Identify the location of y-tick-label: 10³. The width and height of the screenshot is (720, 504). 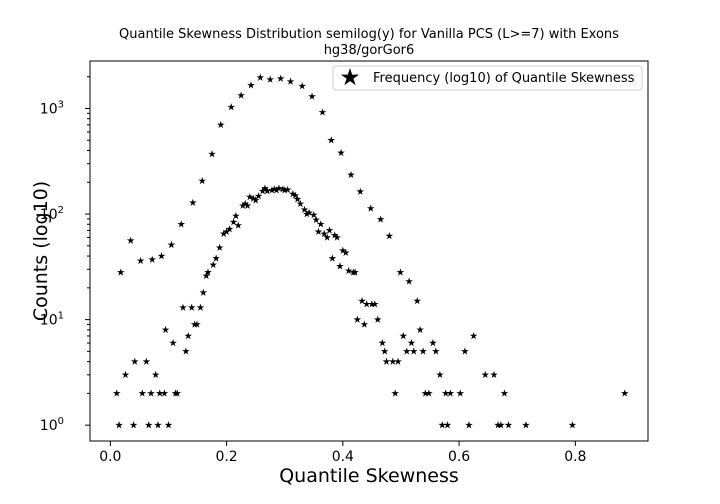
(52, 109).